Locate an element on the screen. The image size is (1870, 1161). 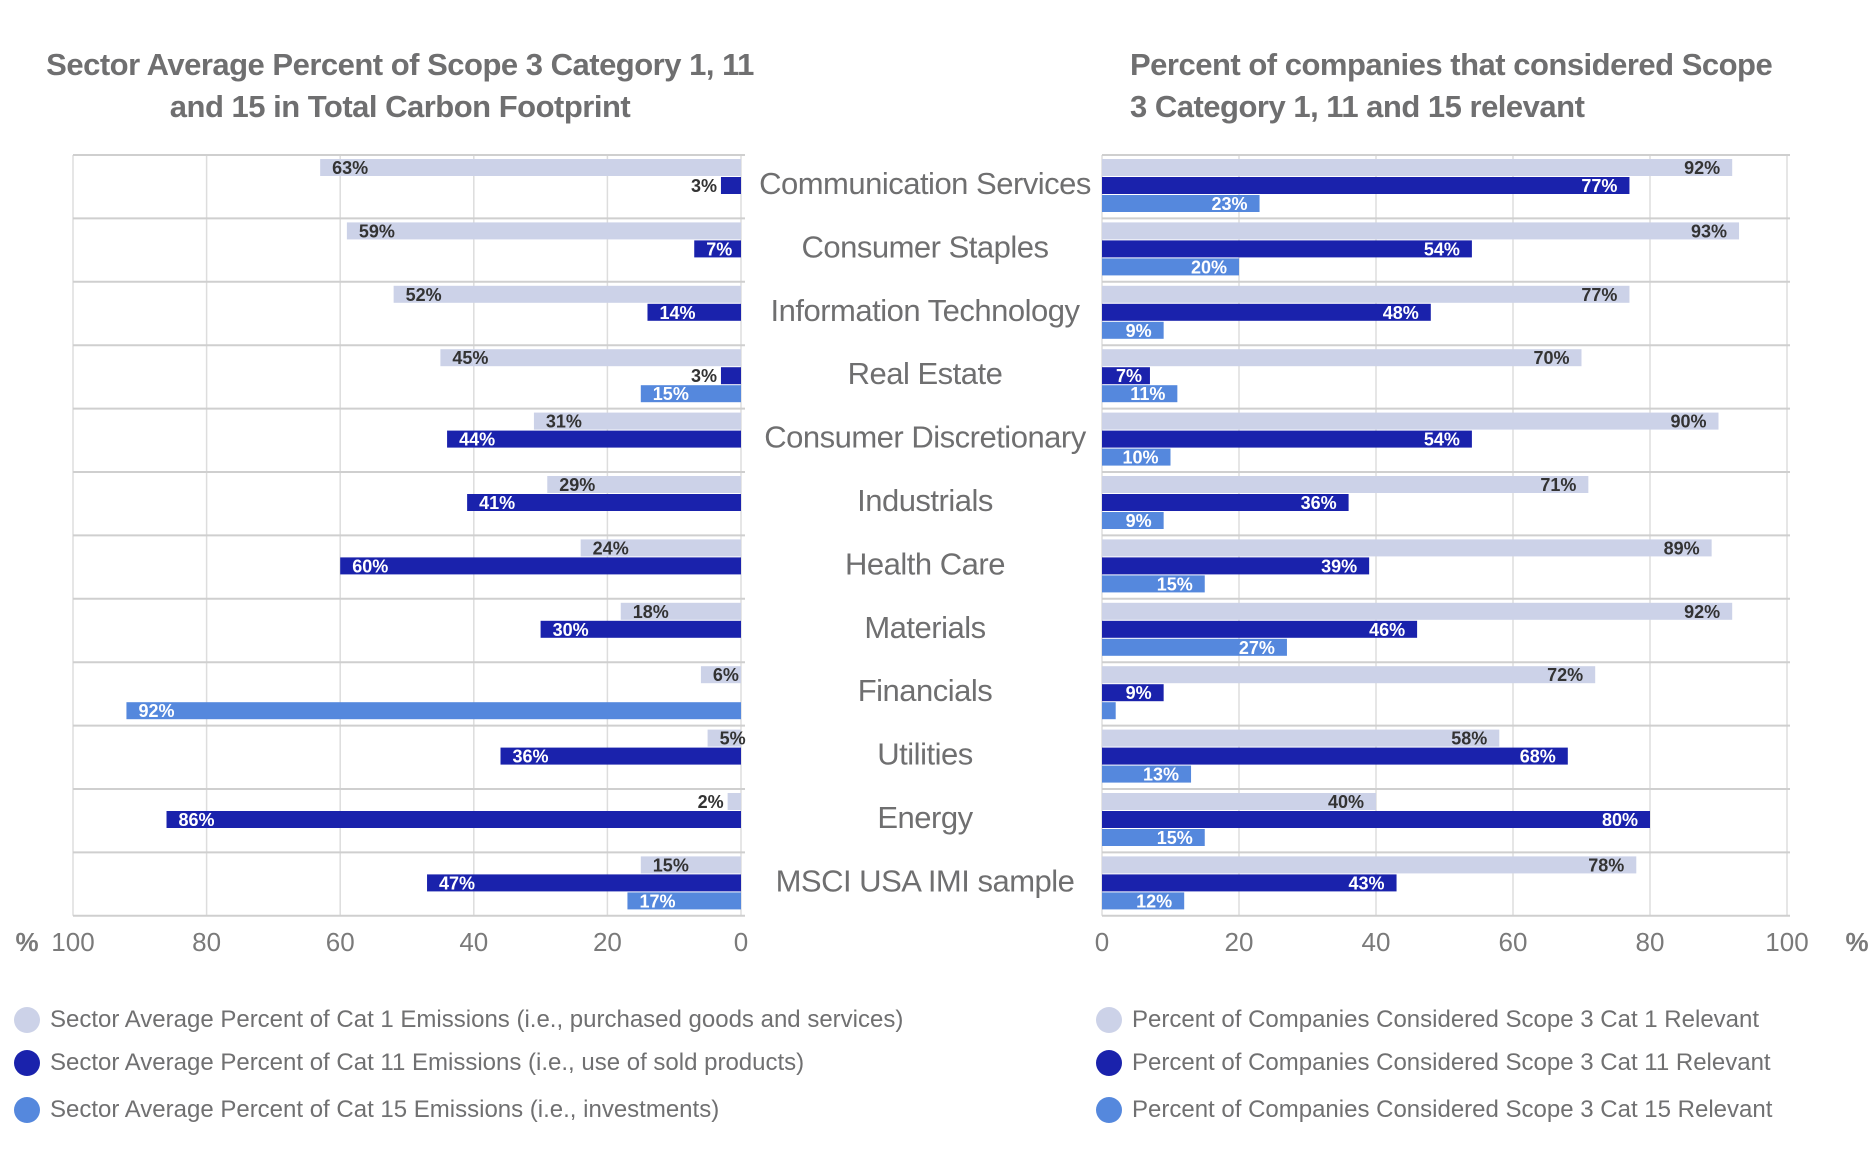
category-label: Health Care is located at coordinates (925, 563).